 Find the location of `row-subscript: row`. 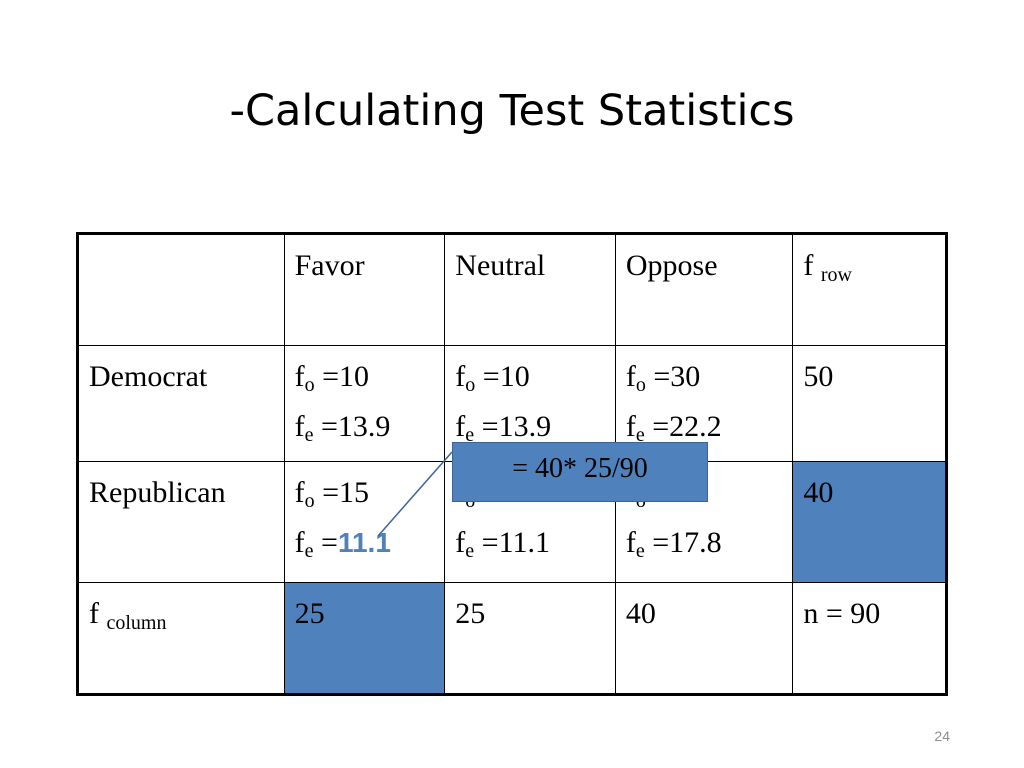

row-subscript: row is located at coordinates (836, 275).